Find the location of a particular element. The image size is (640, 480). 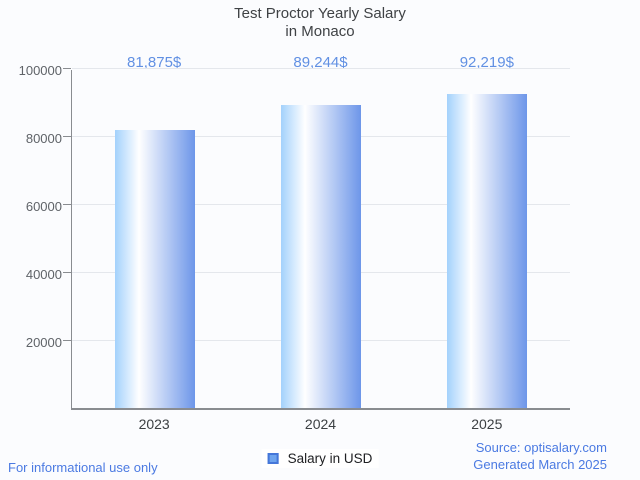

x-axis-label: 2024 is located at coordinates (320, 424).